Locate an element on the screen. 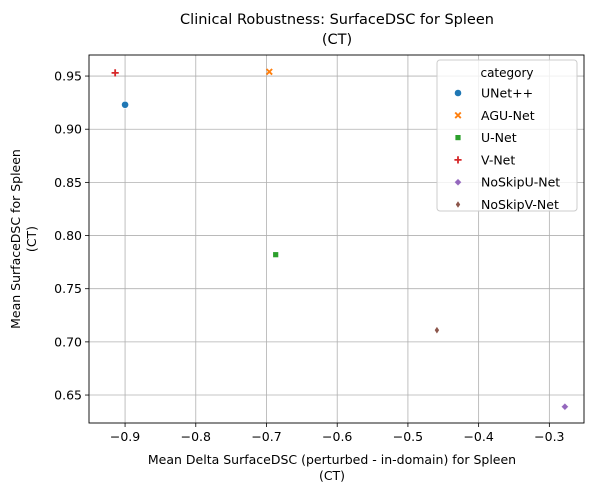 The image size is (592, 492). legend-marker-agu-net is located at coordinates (458, 115).